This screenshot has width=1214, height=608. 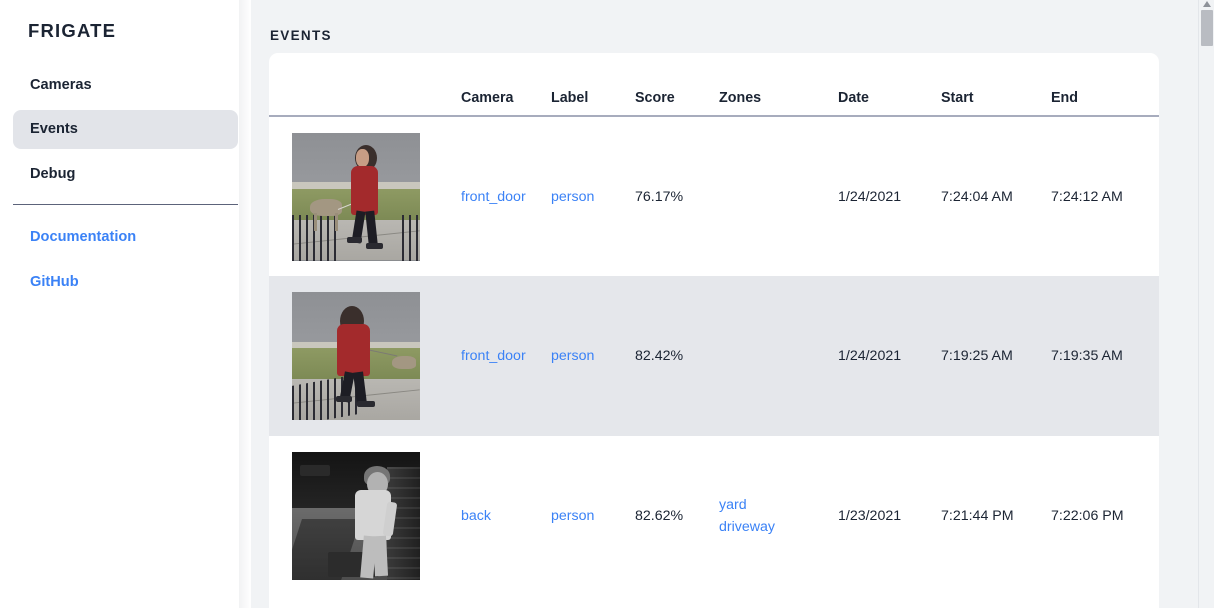 I want to click on page-title: EVENTS, so click(x=301, y=36).